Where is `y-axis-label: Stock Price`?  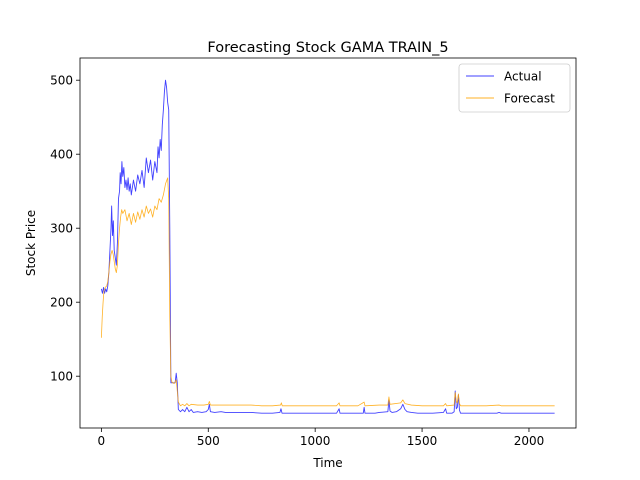 y-axis-label: Stock Price is located at coordinates (31, 243).